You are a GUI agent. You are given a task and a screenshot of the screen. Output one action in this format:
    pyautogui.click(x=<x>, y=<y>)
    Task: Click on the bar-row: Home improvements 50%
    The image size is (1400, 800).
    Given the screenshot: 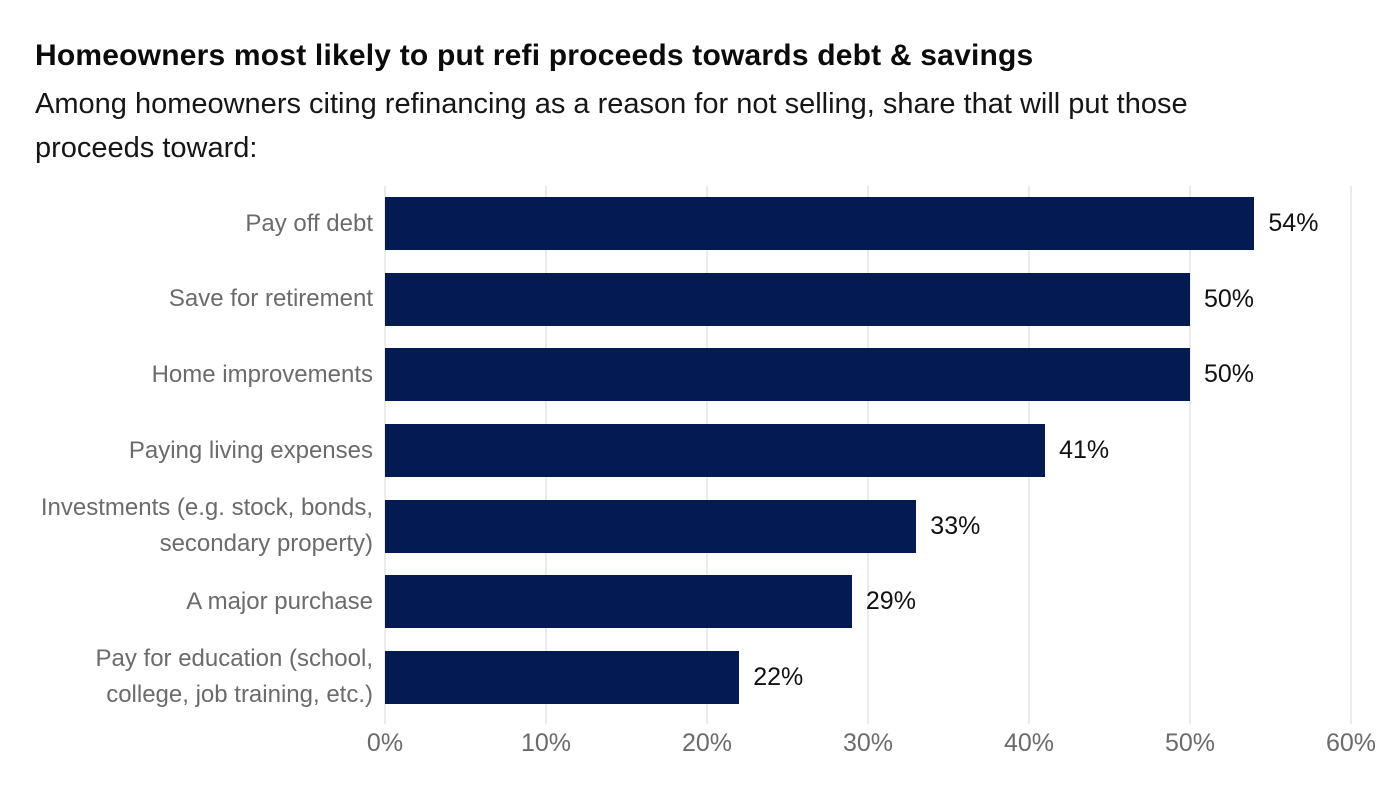 What is the action you would take?
    pyautogui.click(x=710, y=375)
    